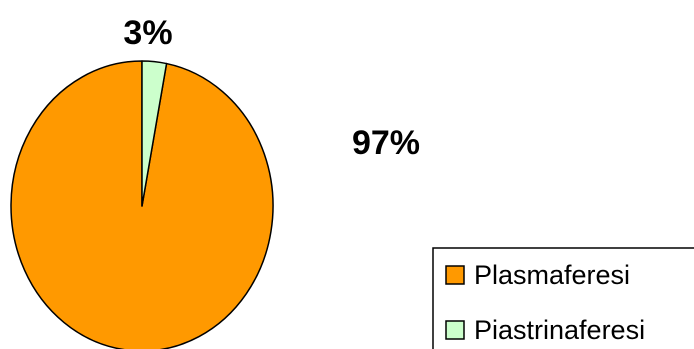 Image resolution: width=694 pixels, height=349 pixels. Describe the element at coordinates (147, 33) in the screenshot. I see `slice-label-piastrinaferesi: 3%` at that location.